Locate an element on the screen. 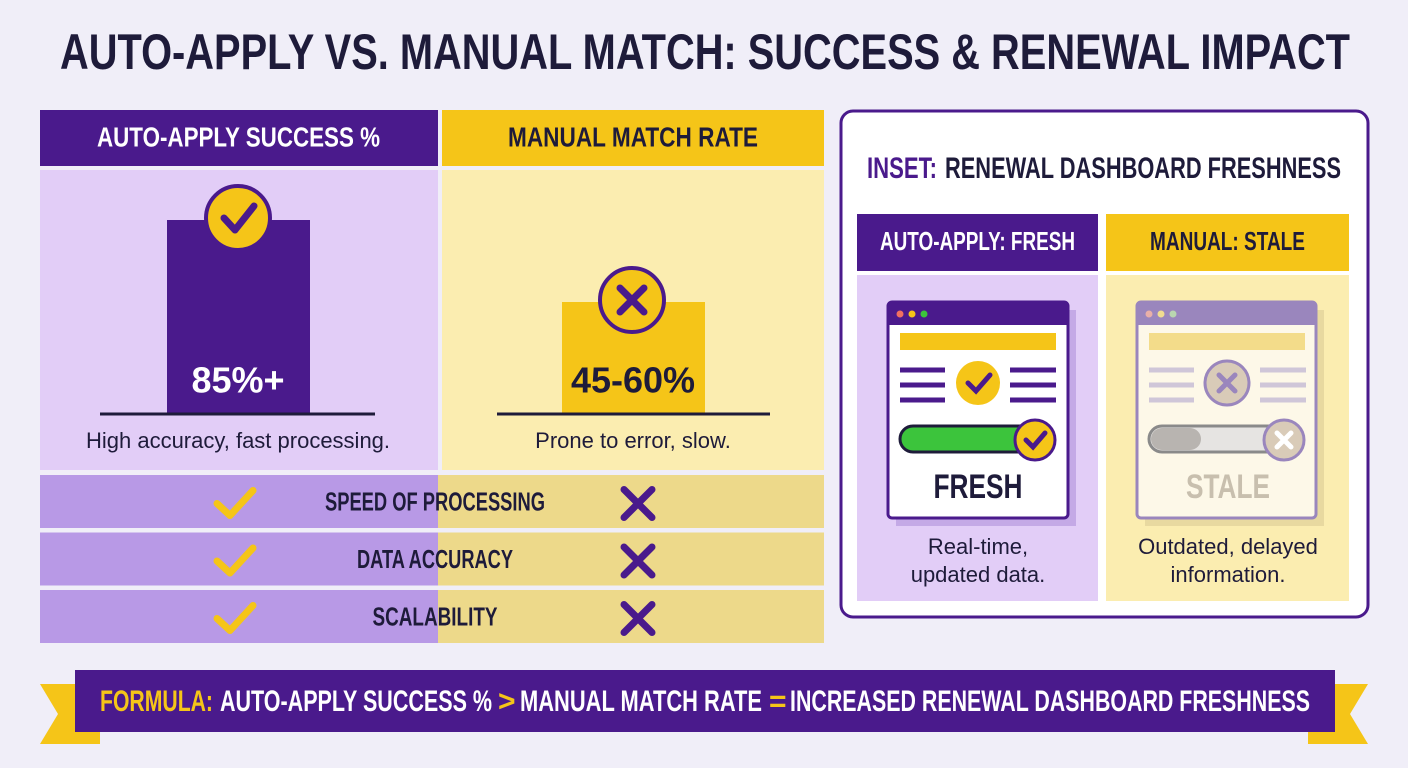  formula-ribbon is located at coordinates (705, 701).